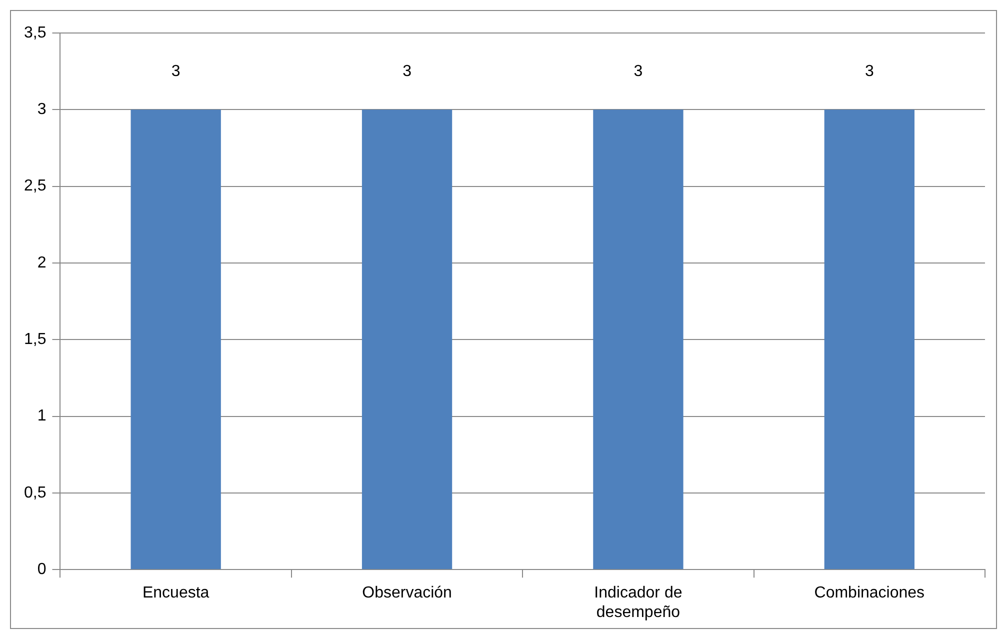 This screenshot has height=630, width=998. I want to click on y-tick-label: 2, so click(41, 263).